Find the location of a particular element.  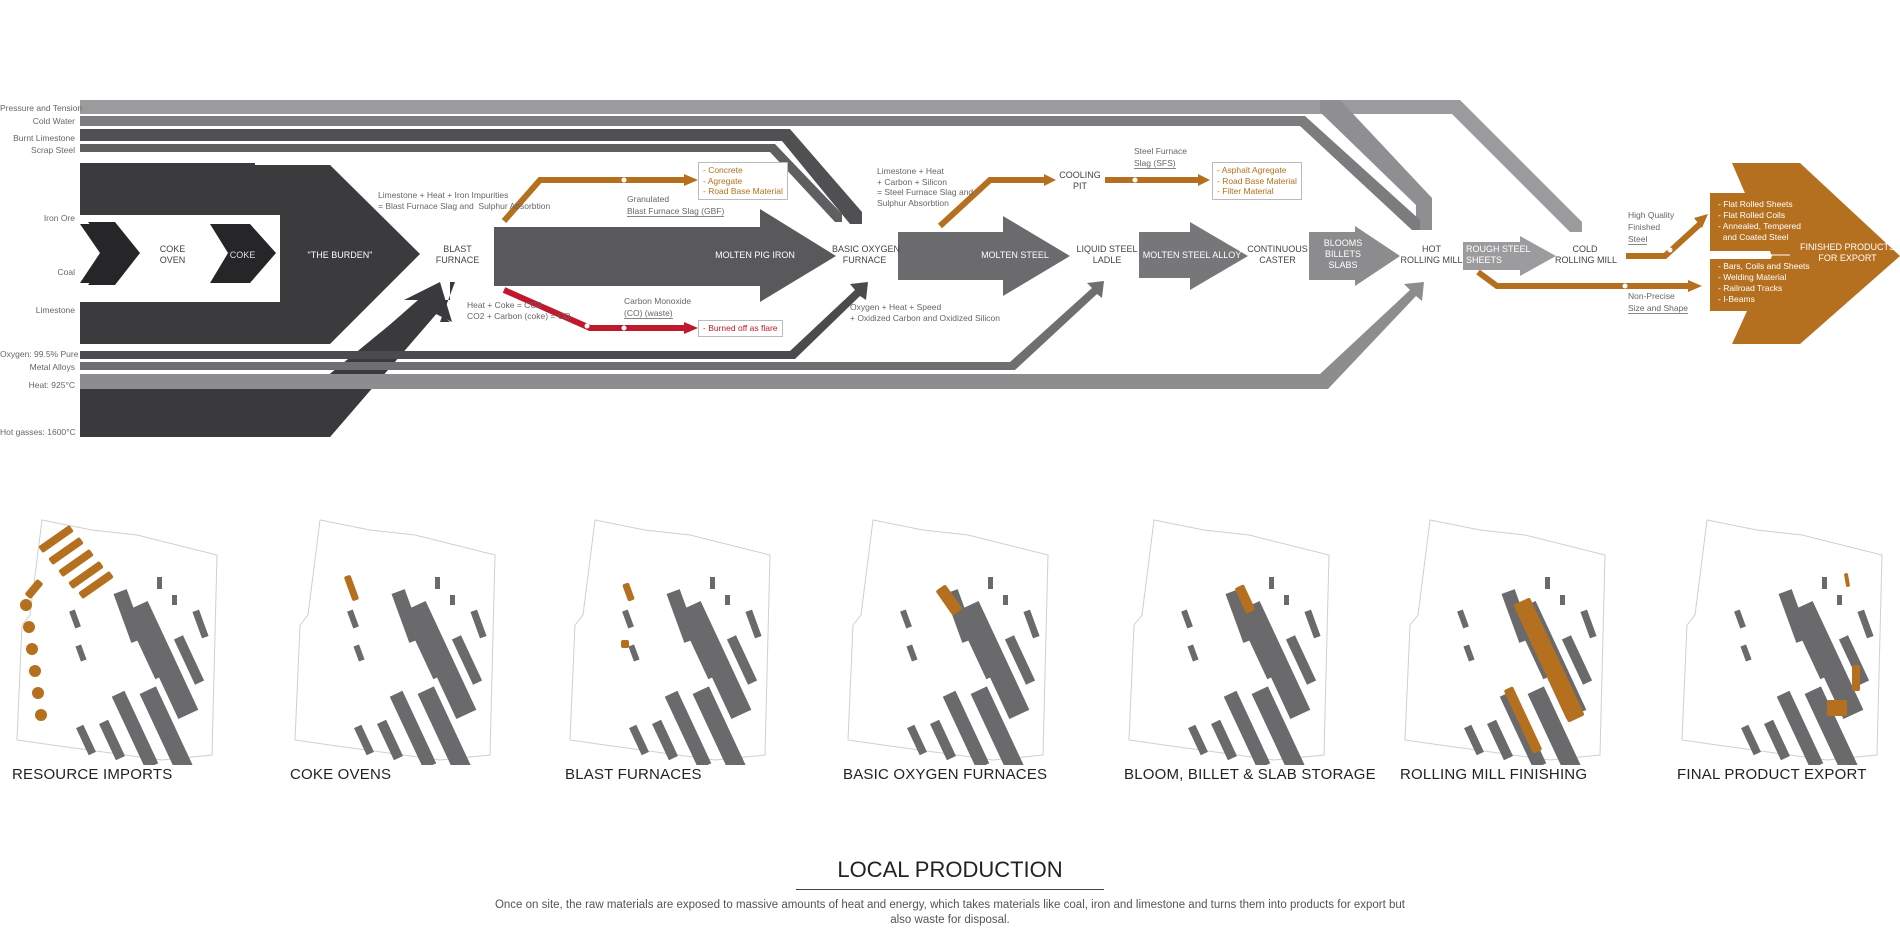

note-hq-1: High Quality is located at coordinates (1651, 215).